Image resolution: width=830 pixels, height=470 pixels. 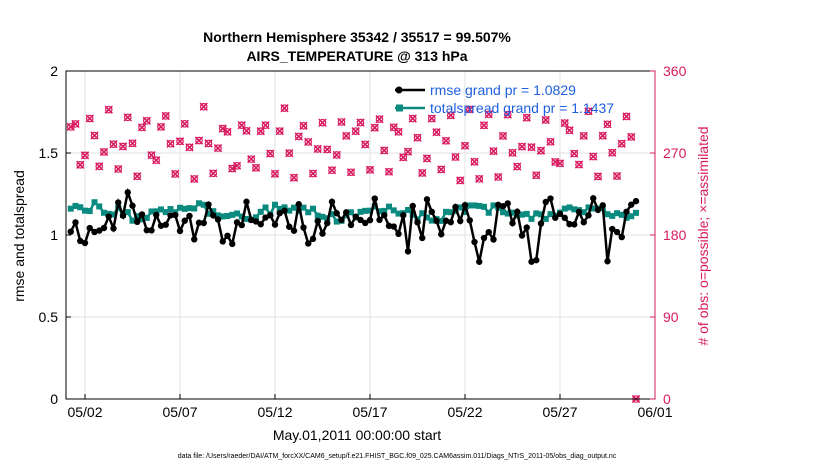 What do you see at coordinates (84, 412) in the screenshot?
I see `x-tick-label: 05/02` at bounding box center [84, 412].